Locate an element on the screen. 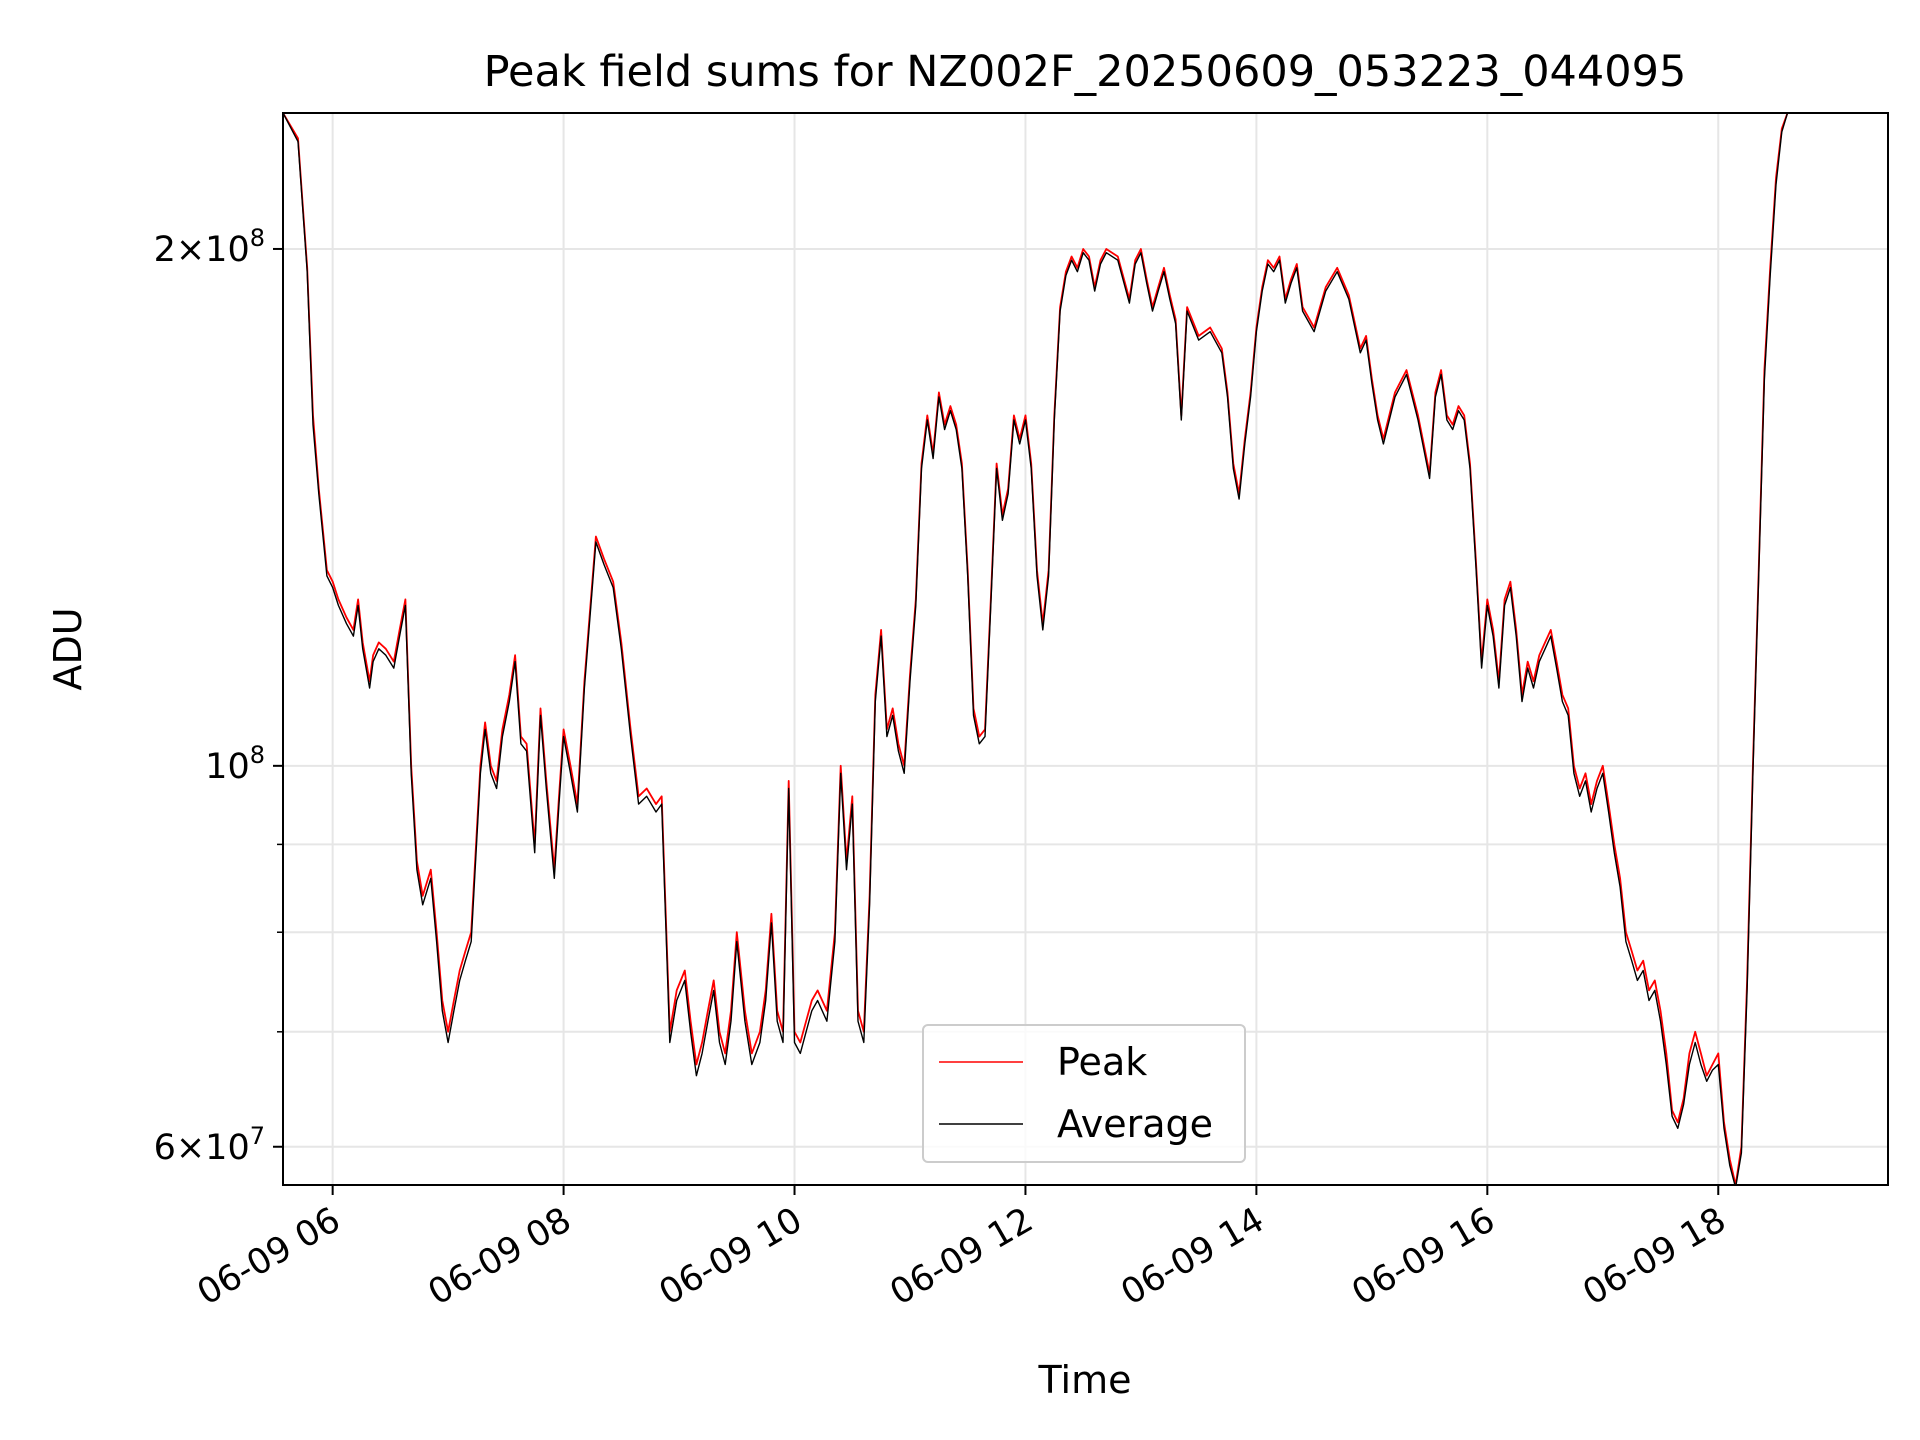 This screenshot has height=1440, width=1920. y-tick-label-base: 2×10 is located at coordinates (202, 250).